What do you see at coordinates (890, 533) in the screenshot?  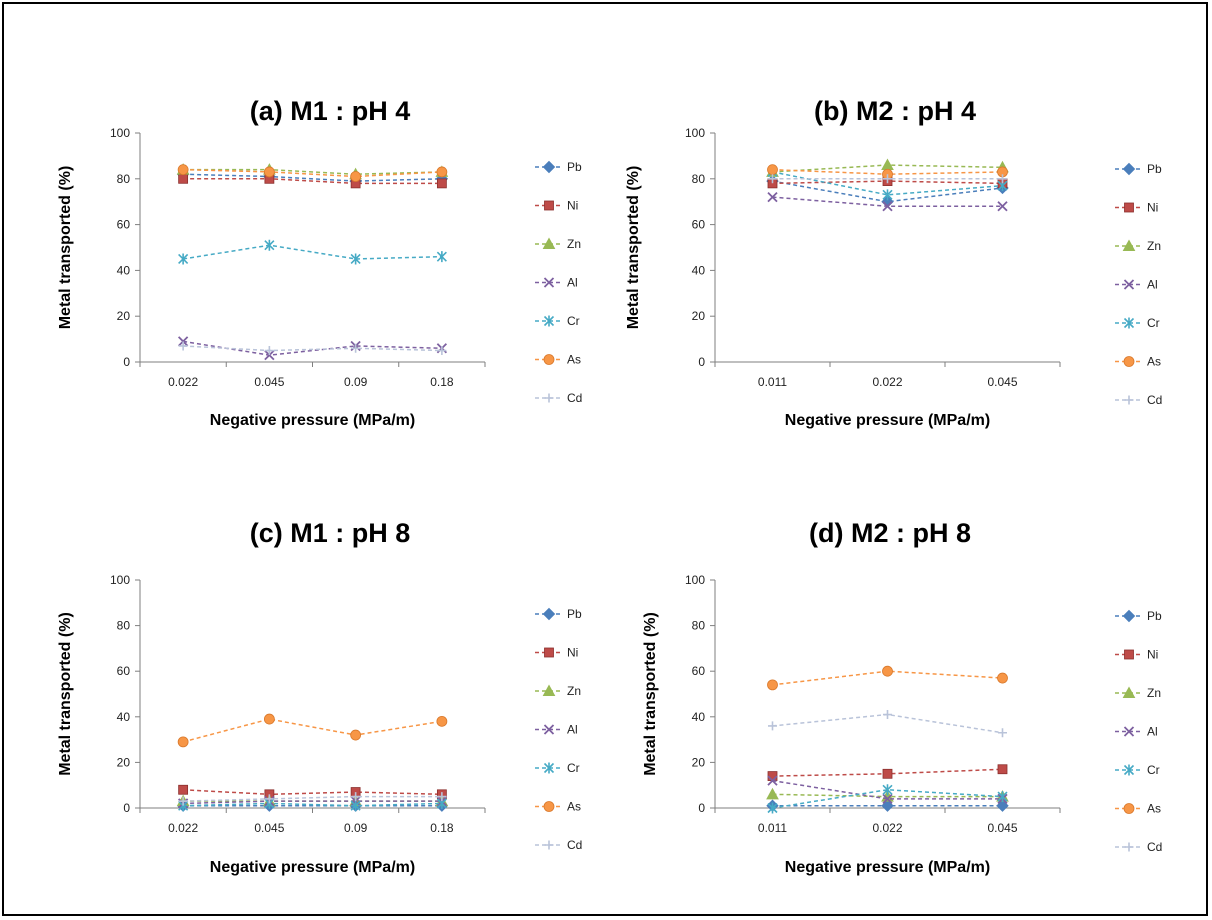 I see `chart-title: (d) M2 : pH 8` at bounding box center [890, 533].